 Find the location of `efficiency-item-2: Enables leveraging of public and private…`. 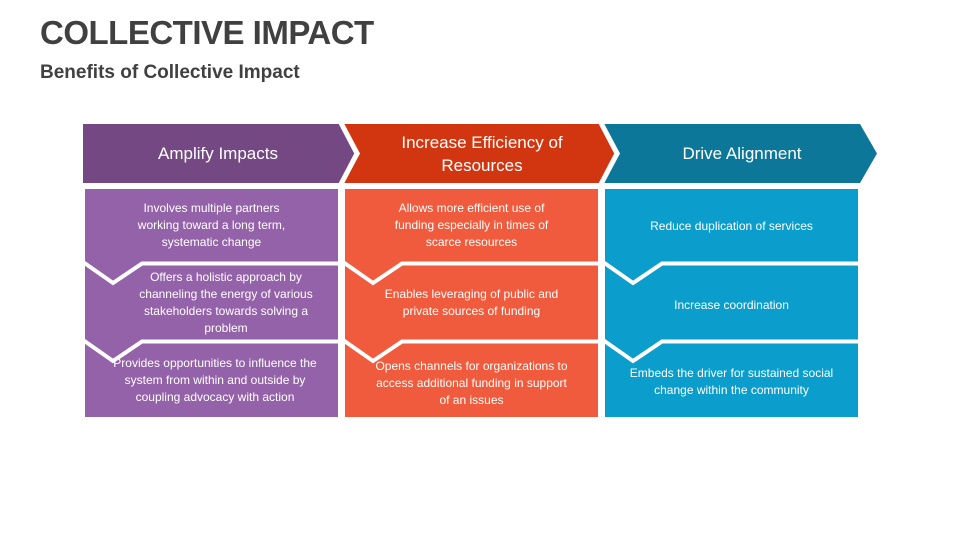

efficiency-item-2: Enables leveraging of public and private… is located at coordinates (471, 302).